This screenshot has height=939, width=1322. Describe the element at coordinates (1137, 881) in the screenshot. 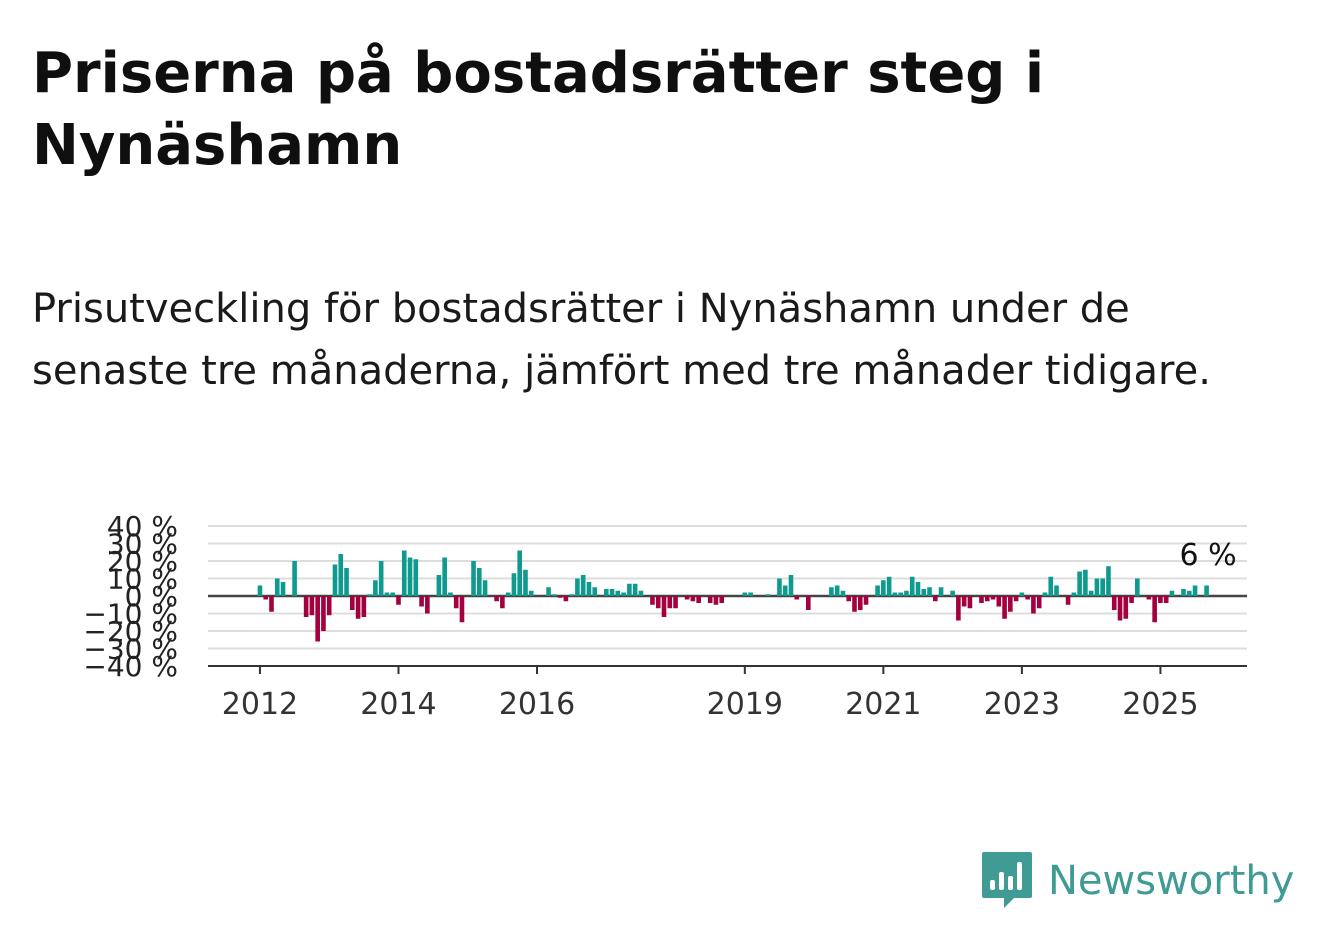

I see `newsworthy-logo: Newsworthy` at that location.